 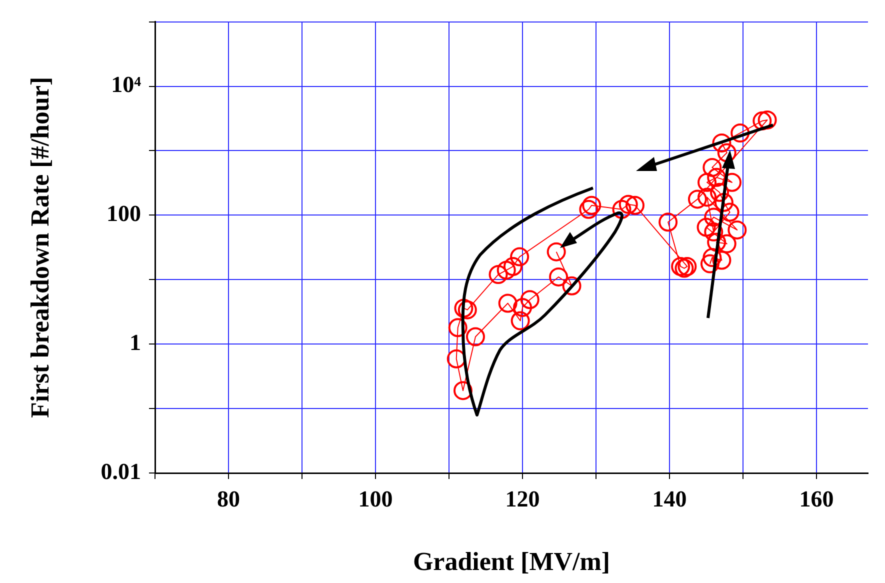 What do you see at coordinates (135, 343) in the screenshot?
I see `y-tick-label: 1` at bounding box center [135, 343].